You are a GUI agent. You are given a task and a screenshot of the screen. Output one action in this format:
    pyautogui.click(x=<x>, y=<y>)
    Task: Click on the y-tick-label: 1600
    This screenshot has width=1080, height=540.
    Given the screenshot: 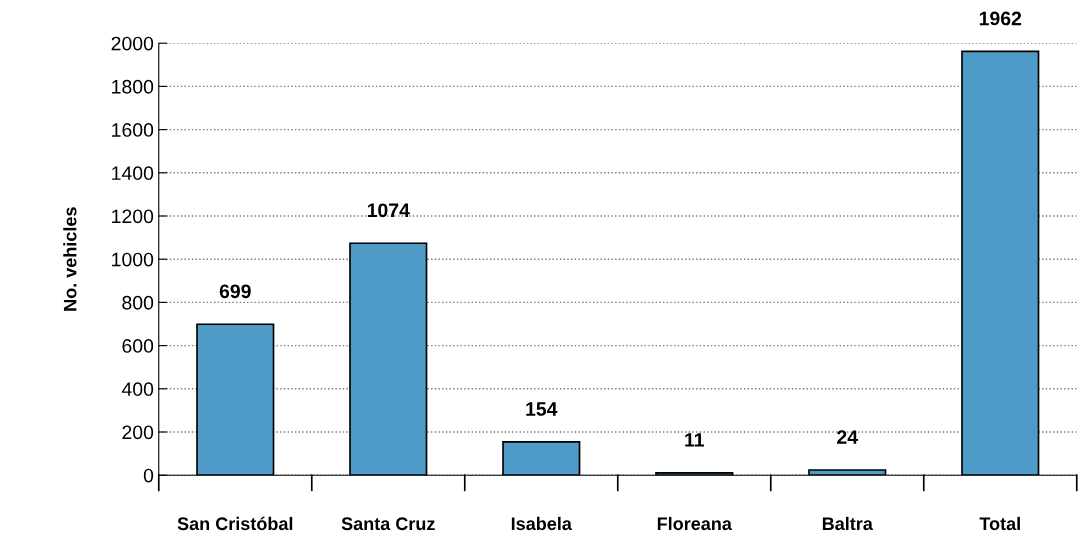 What is the action you would take?
    pyautogui.click(x=133, y=130)
    